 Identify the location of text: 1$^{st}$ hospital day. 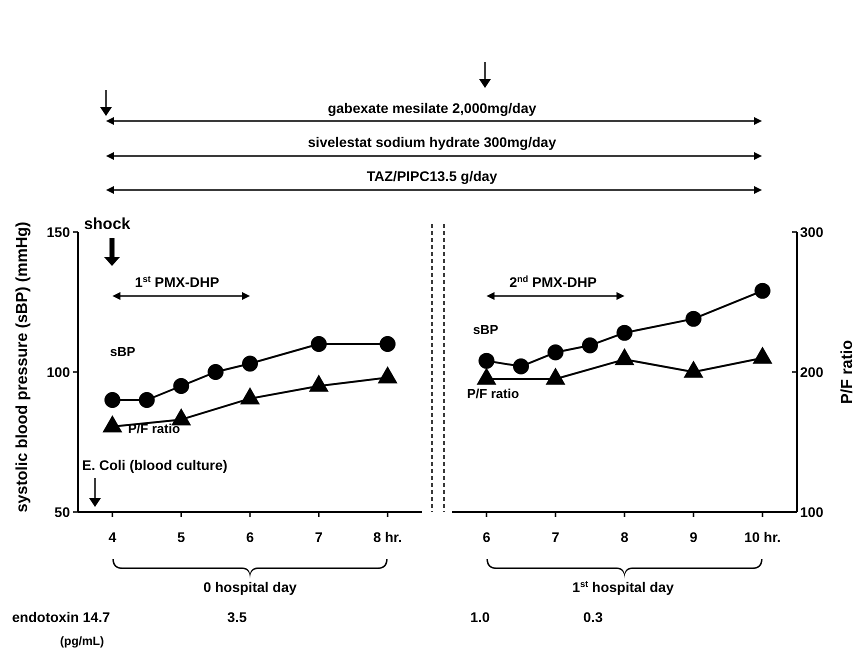
(623, 587).